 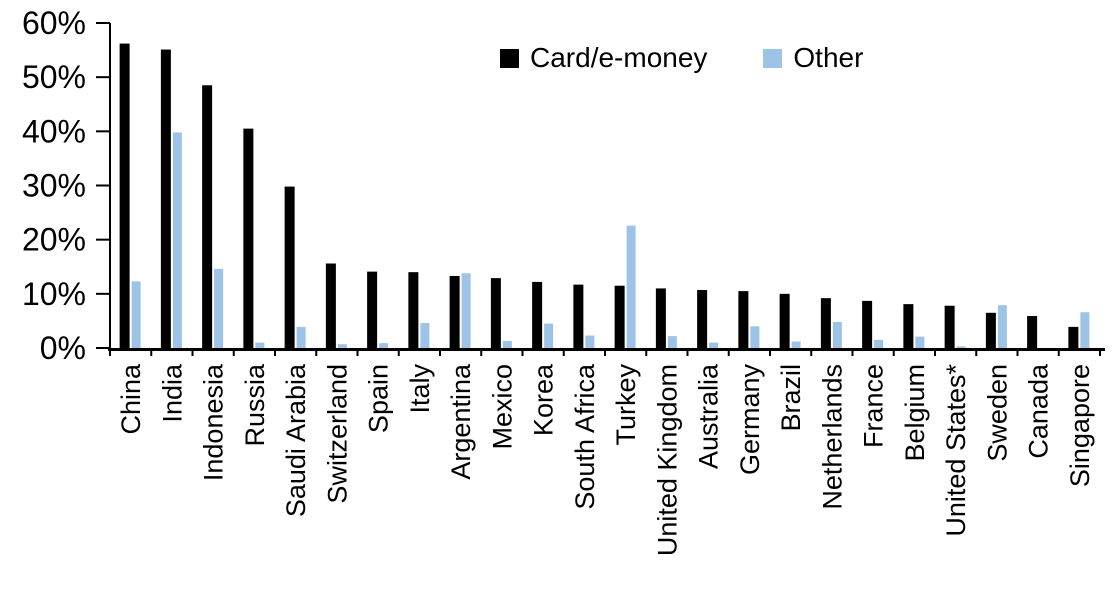 I want to click on bar-card-e-money-singapore, so click(x=1073, y=337).